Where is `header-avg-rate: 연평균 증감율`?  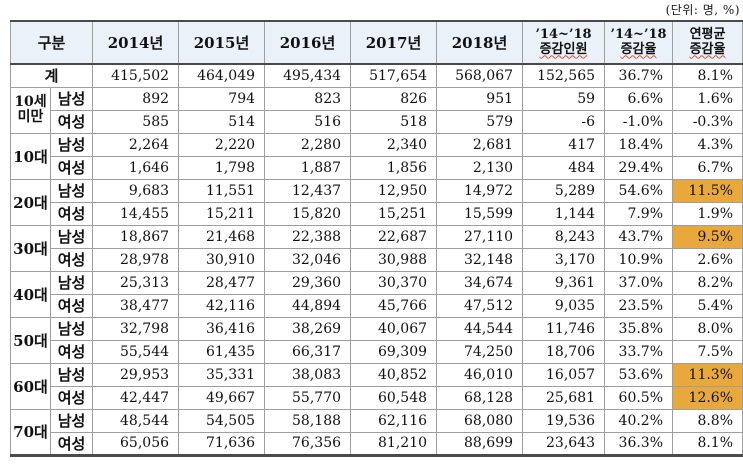
header-avg-rate: 연평균 증감율 is located at coordinates (707, 42).